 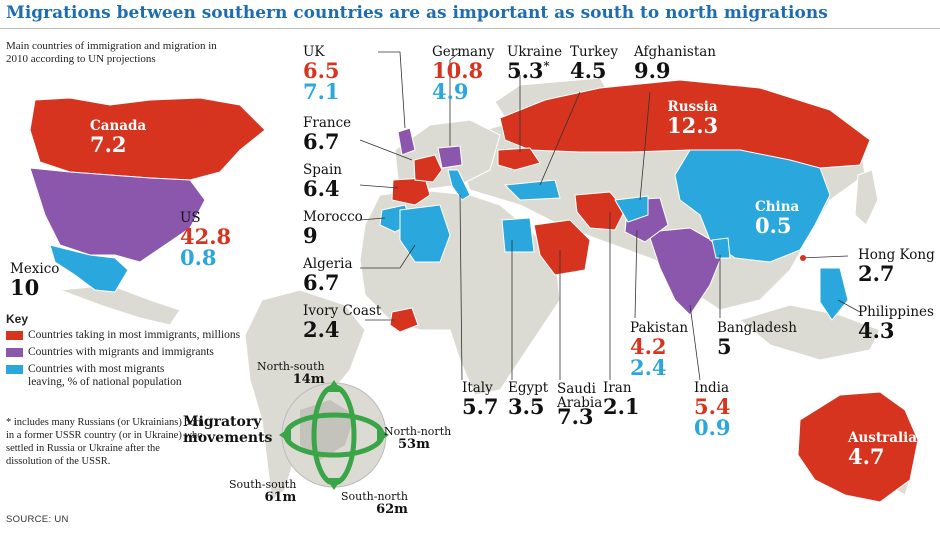 I want to click on germany-label: Germany 10.8 4.9, so click(x=463, y=74).